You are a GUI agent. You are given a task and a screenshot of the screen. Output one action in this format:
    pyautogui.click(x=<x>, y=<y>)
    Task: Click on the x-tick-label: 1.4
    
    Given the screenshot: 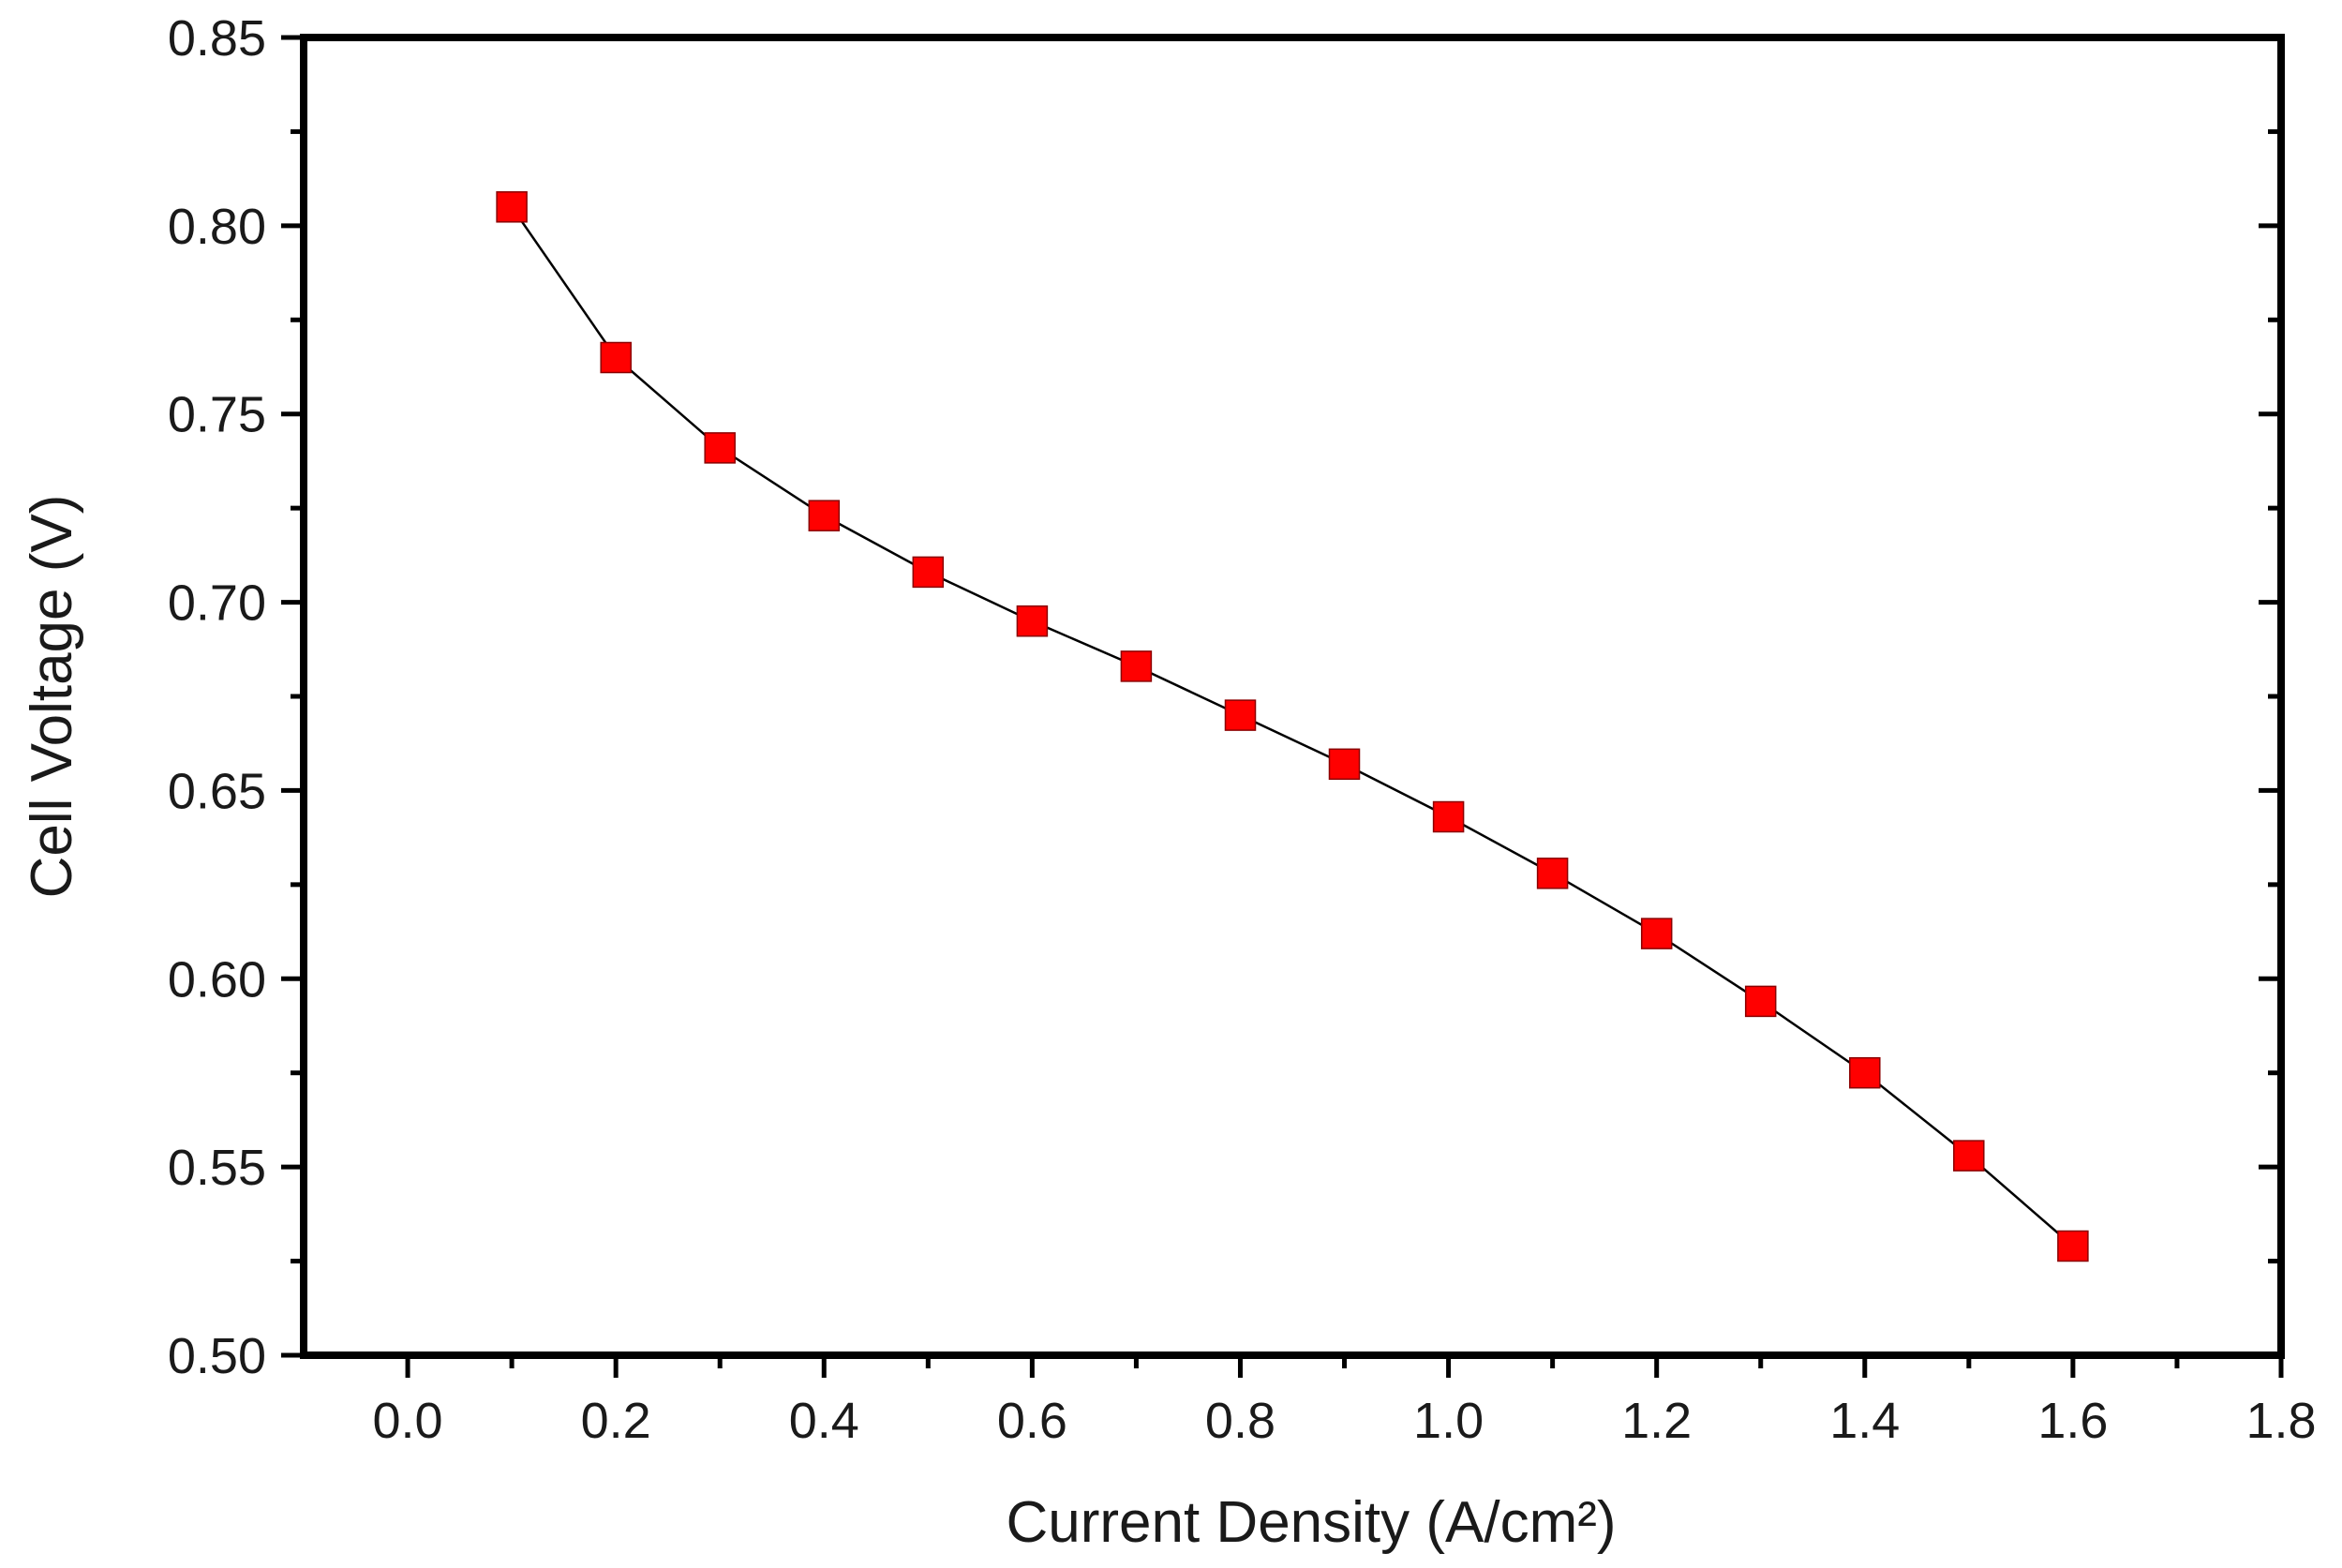 What is the action you would take?
    pyautogui.click(x=1864, y=1421)
    